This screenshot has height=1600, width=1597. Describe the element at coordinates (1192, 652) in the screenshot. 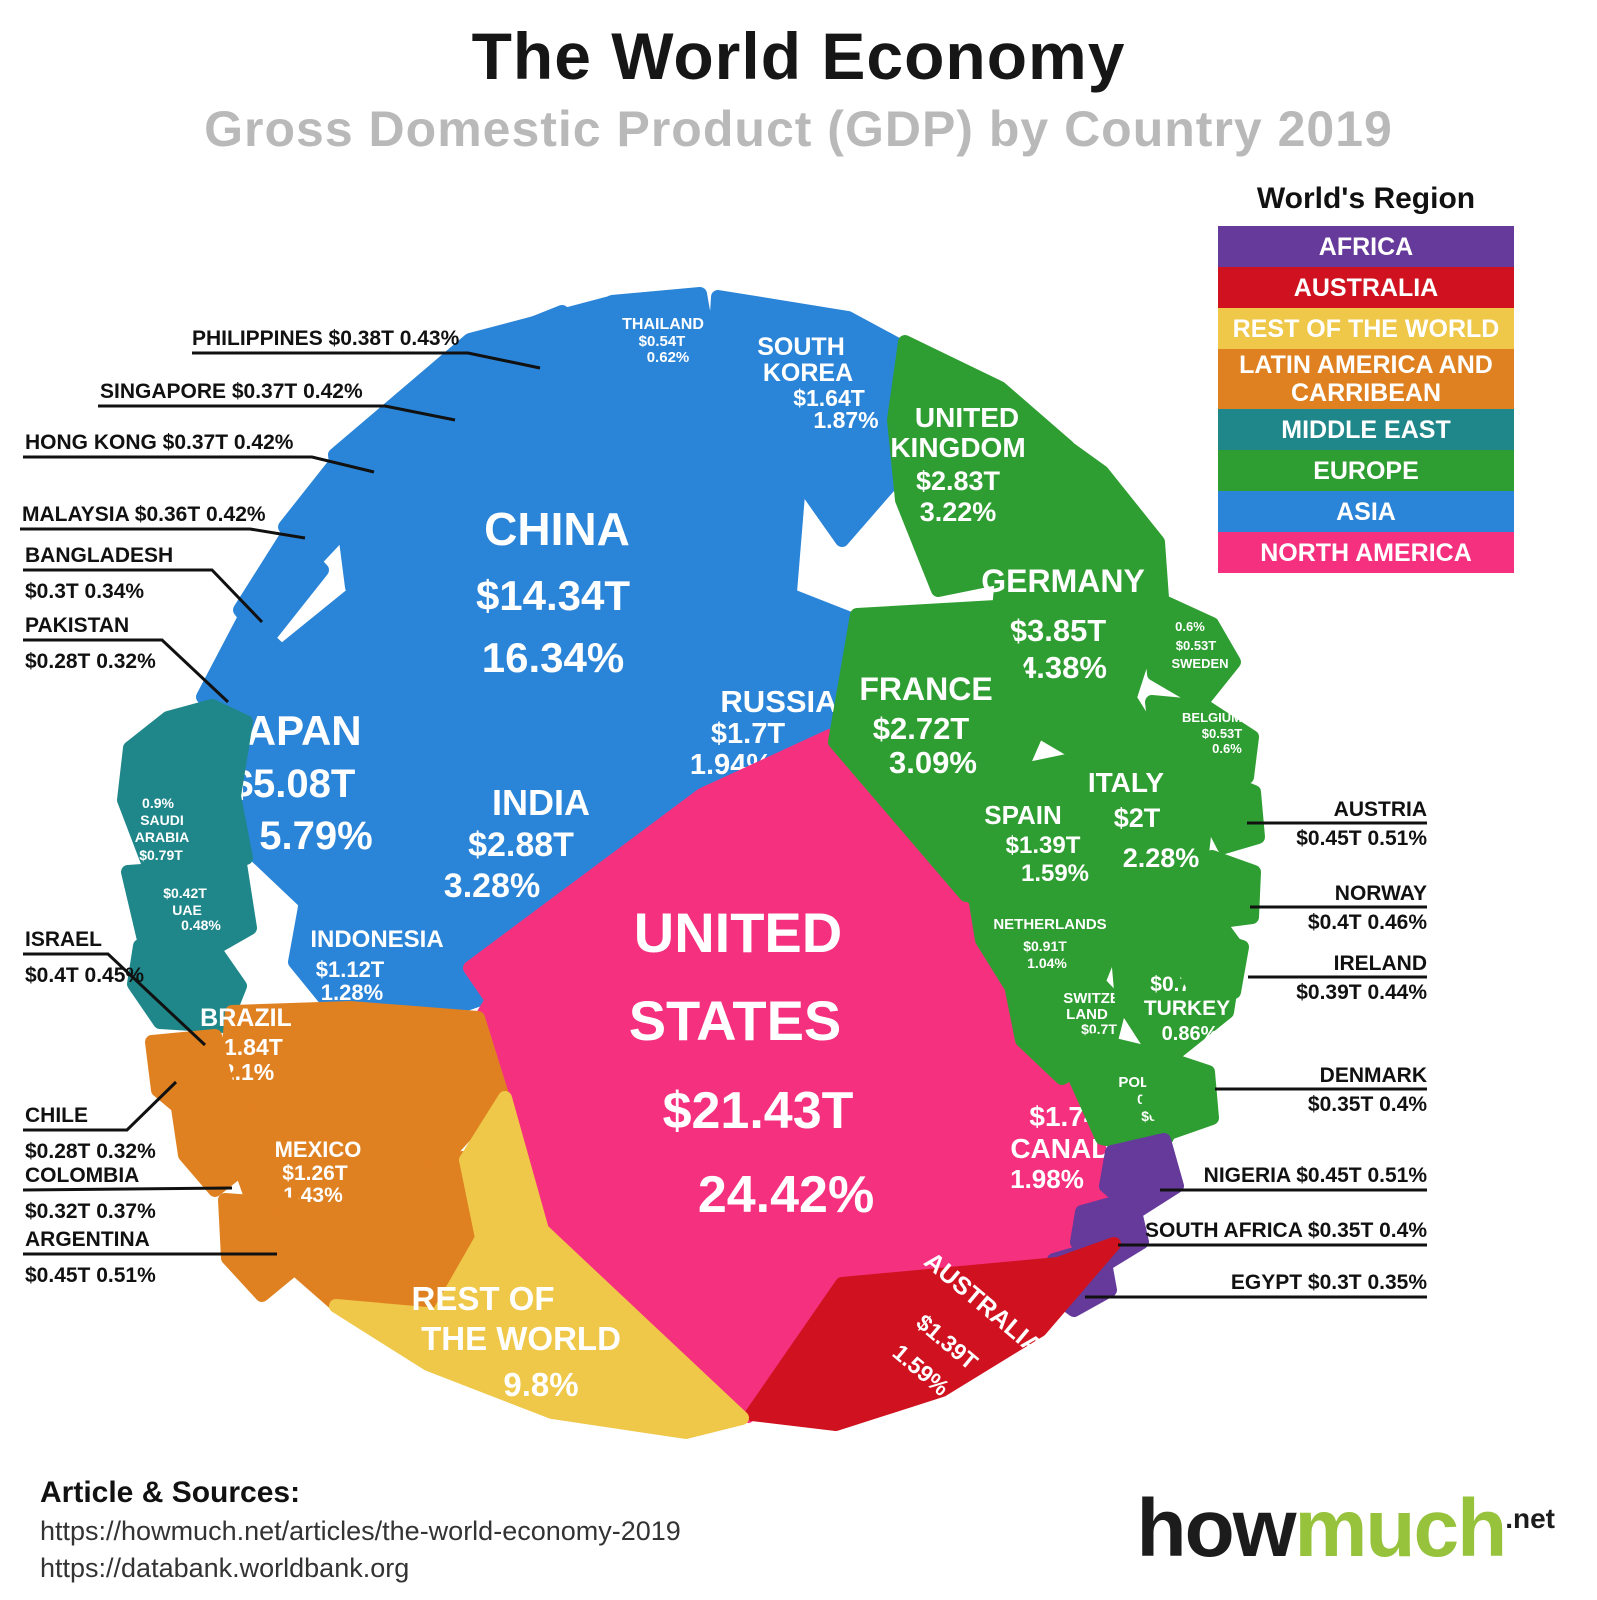

I see `cell-sweden: 0.6% $0.53T SWEDEN` at that location.